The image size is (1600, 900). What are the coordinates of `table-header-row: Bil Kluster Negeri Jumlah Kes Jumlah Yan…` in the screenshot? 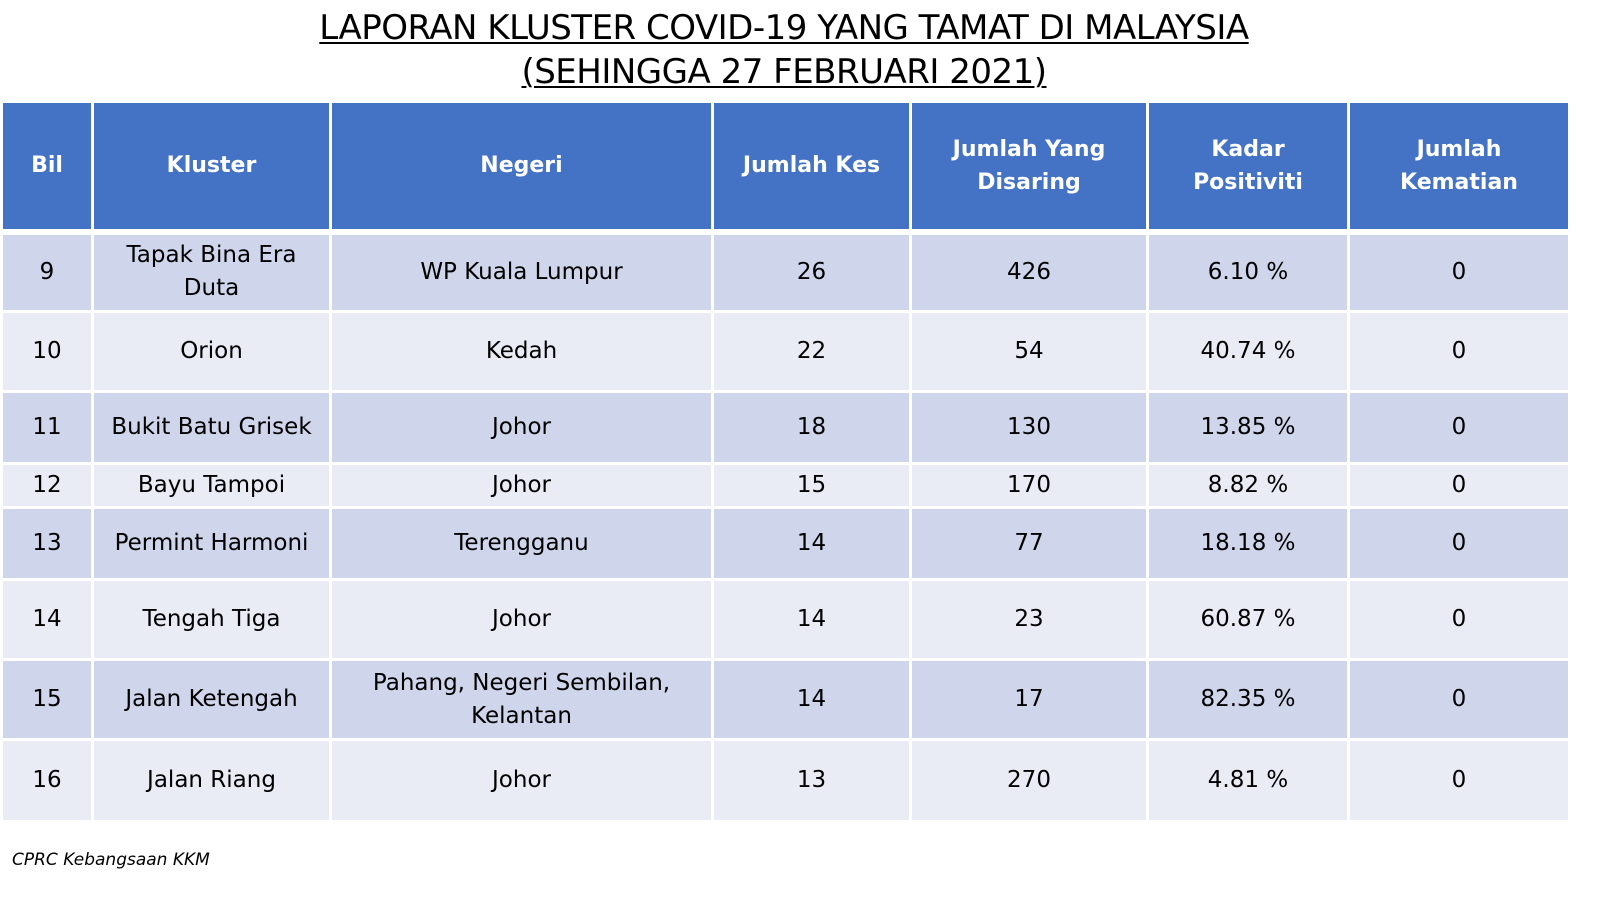 It's located at (785, 167).